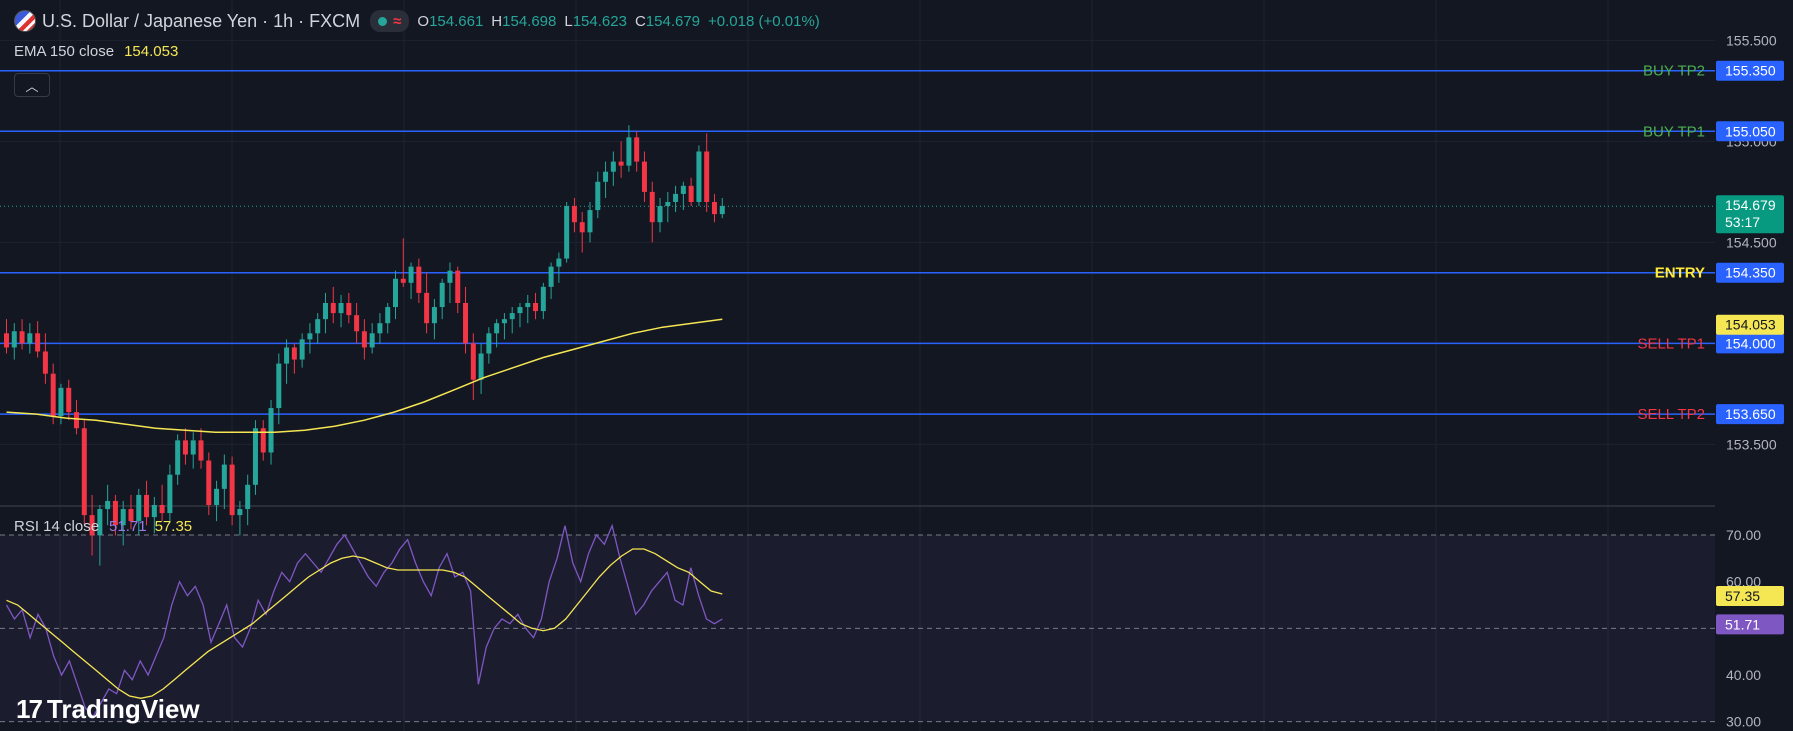  I want to click on level-buy-tp2: BUY TP2, so click(857, 71).